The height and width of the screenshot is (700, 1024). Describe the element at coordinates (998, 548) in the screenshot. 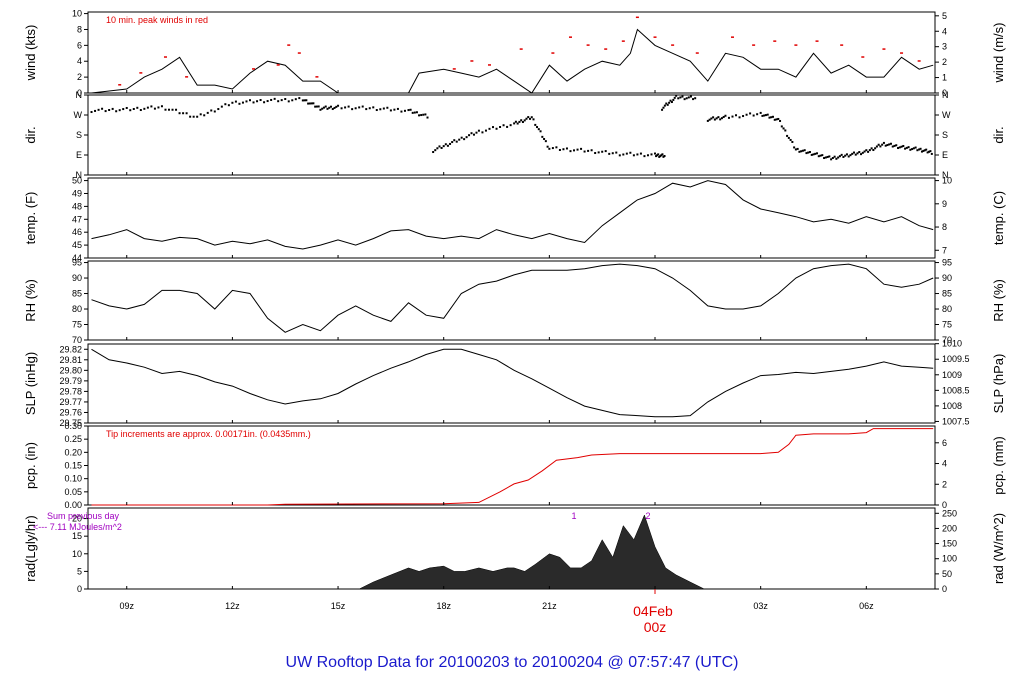

I see `right-axis-label: rad (W/m^2)` at that location.